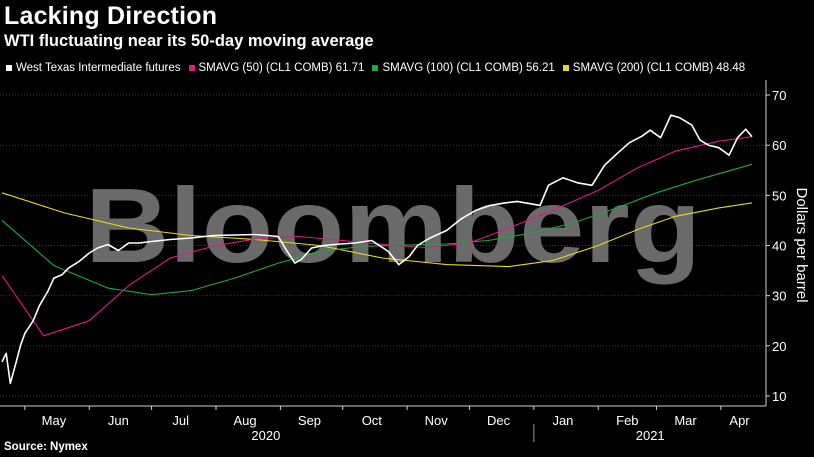 Image resolution: width=814 pixels, height=457 pixels. Describe the element at coordinates (265, 435) in the screenshot. I see `year-label: 2020` at that location.